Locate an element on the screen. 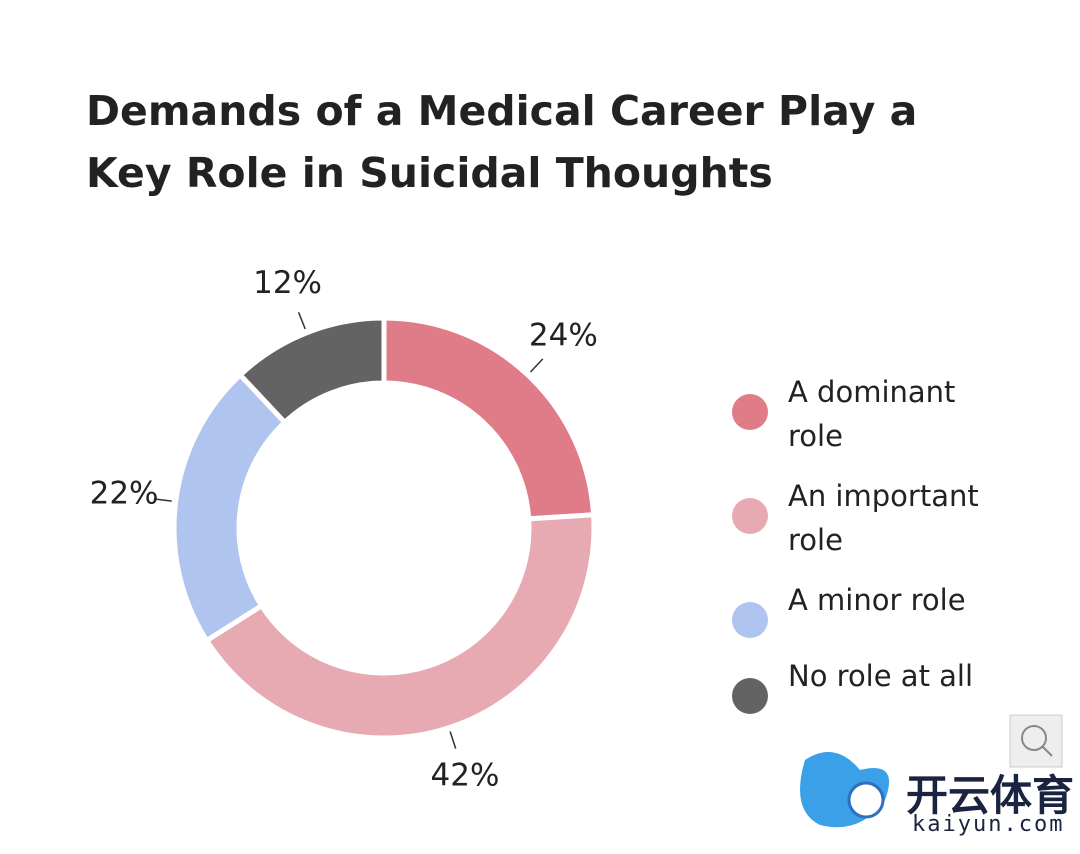 The image size is (1080, 854). legend-label: No role at all is located at coordinates (881, 676).